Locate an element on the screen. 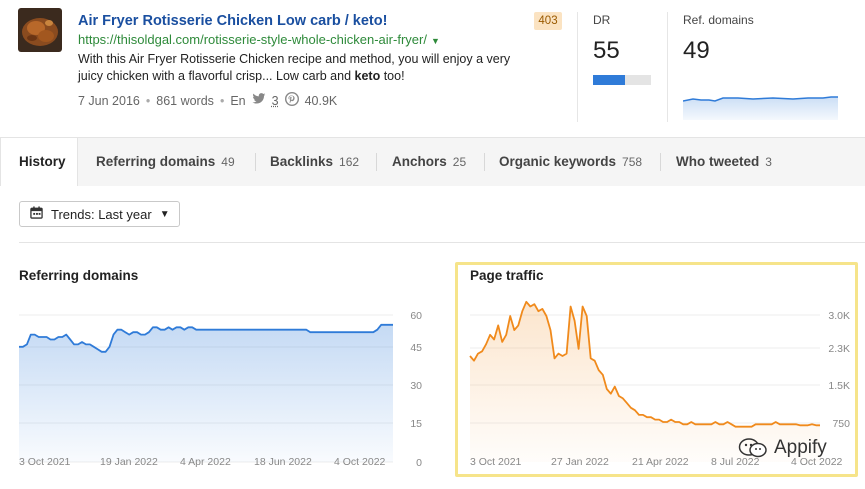 This screenshot has width=865, height=489. tab-count: 162 is located at coordinates (349, 162).